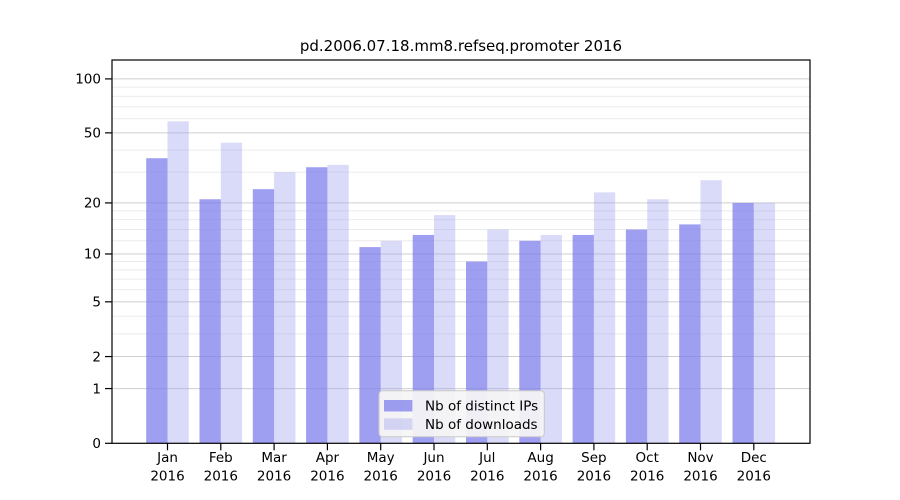  I want to click on y-tick-label: 20, so click(92, 204).